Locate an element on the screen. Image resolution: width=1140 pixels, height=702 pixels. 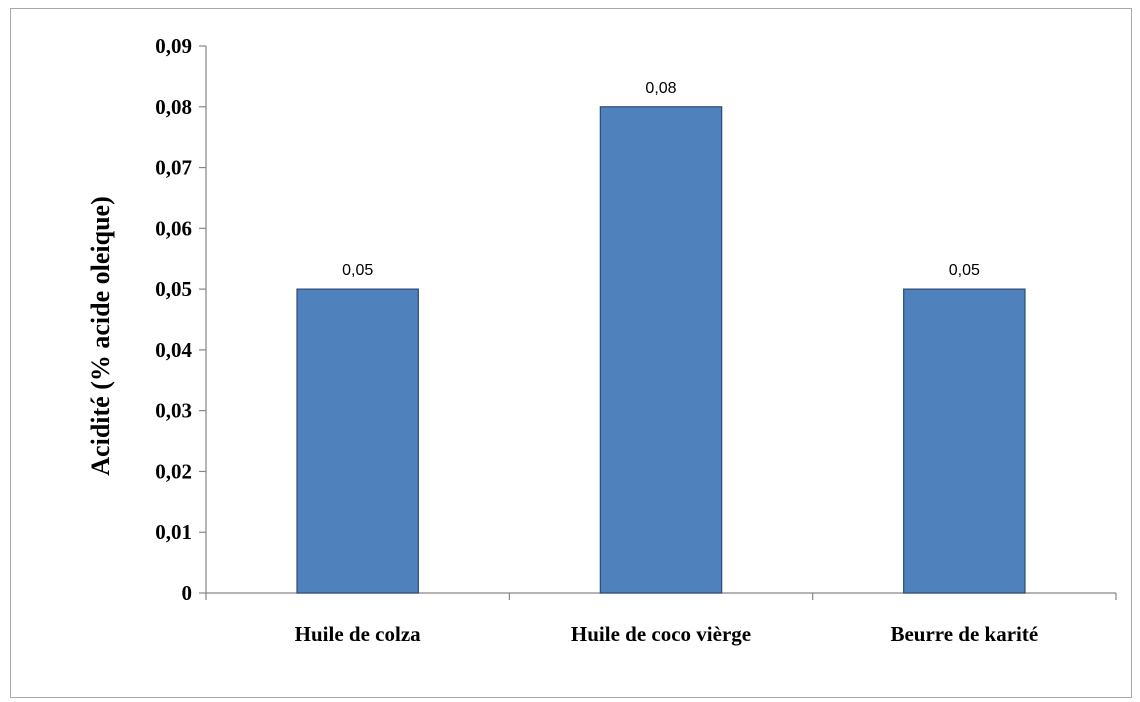
y-tick-label: 0 is located at coordinates (187, 593).